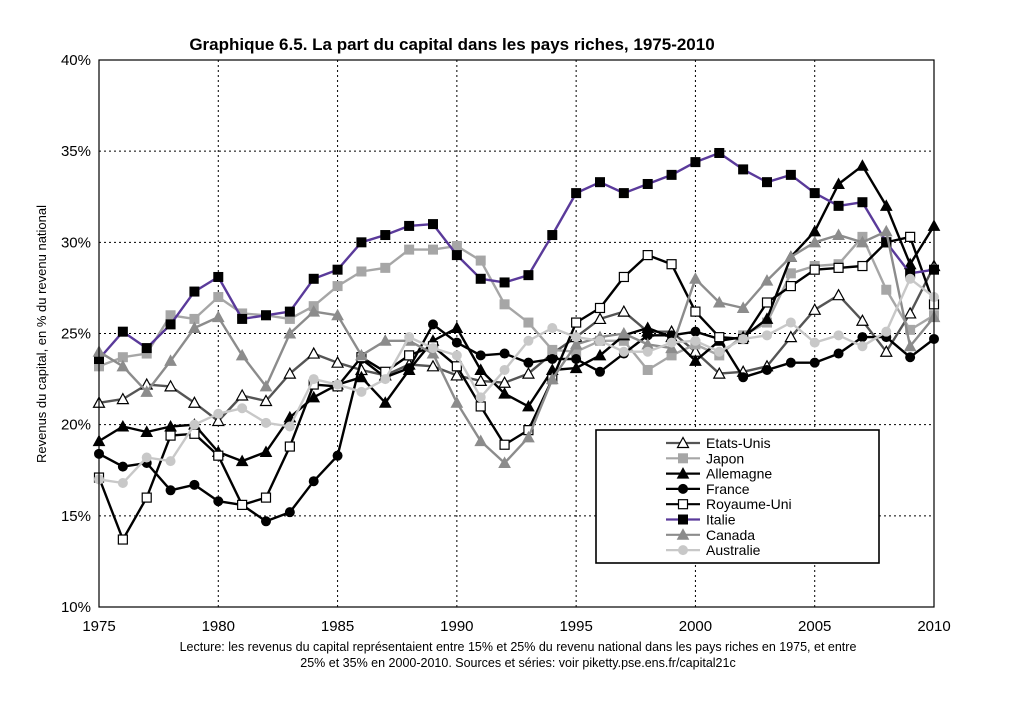 This screenshot has width=1024, height=723. Describe the element at coordinates (730, 535) in the screenshot. I see `legend-label: Canada` at that location.